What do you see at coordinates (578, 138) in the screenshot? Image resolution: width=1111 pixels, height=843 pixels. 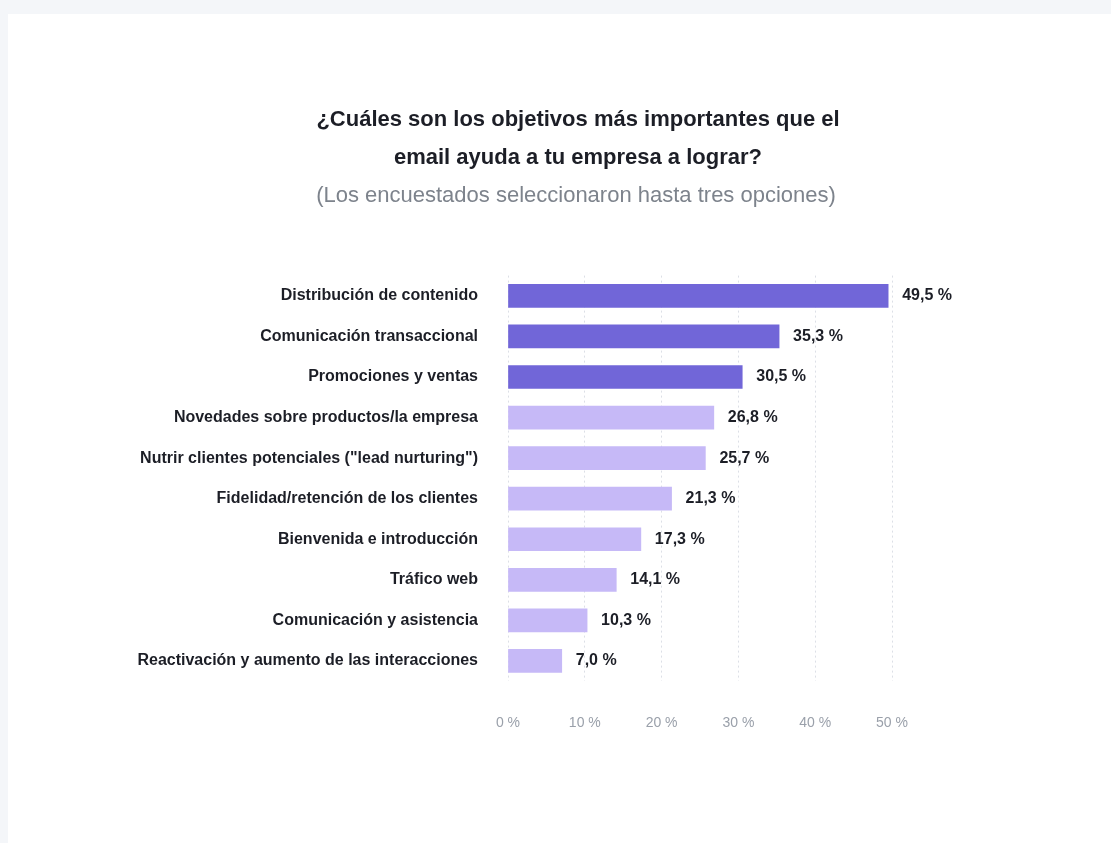 I see `chart-title: ¿Cuáles son los objetivos más importantes que el email ayuda a tu empresa a lograr?` at bounding box center [578, 138].